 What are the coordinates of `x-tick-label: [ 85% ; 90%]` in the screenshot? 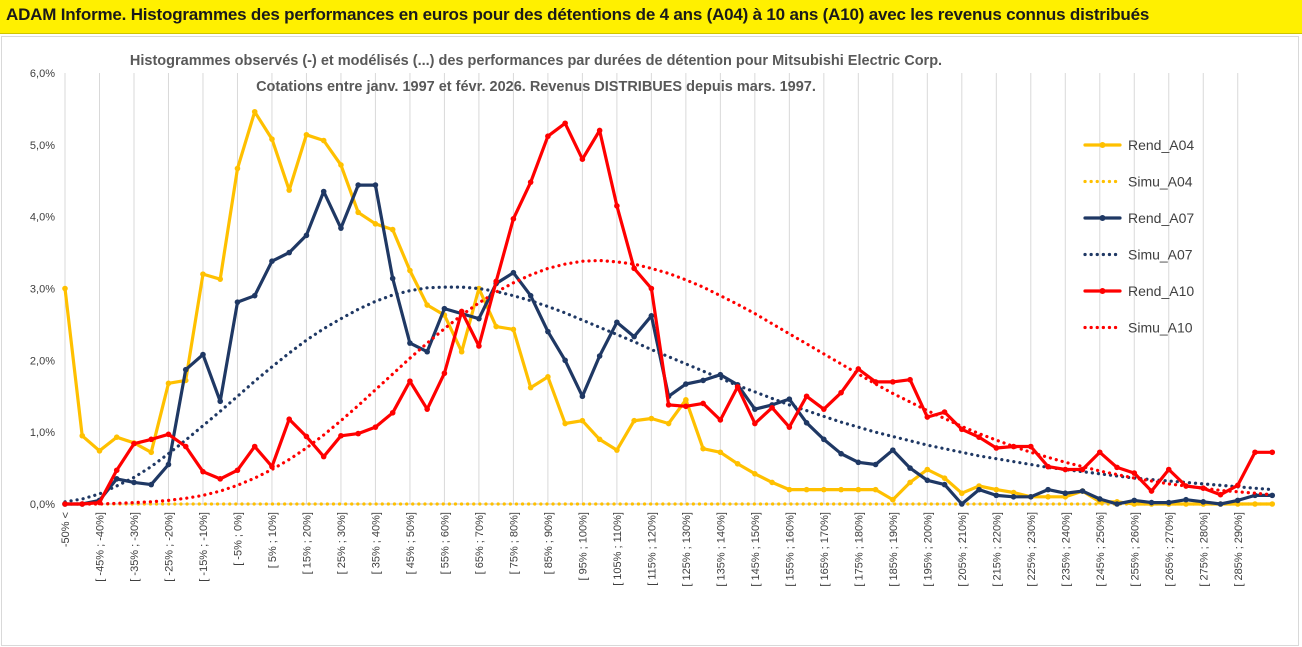 It's located at (549, 543).